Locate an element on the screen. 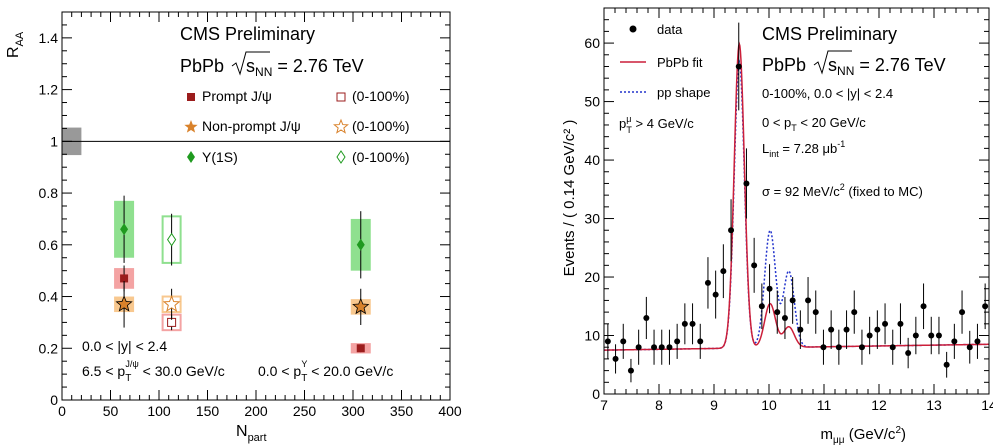  y-axis-title: Events / ( 0.14 GeV/c² ) is located at coordinates (569, 198).